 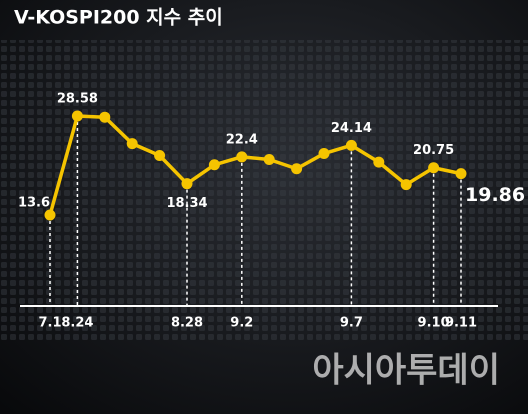 I want to click on x-tick-label: 9.7, so click(x=351, y=323).